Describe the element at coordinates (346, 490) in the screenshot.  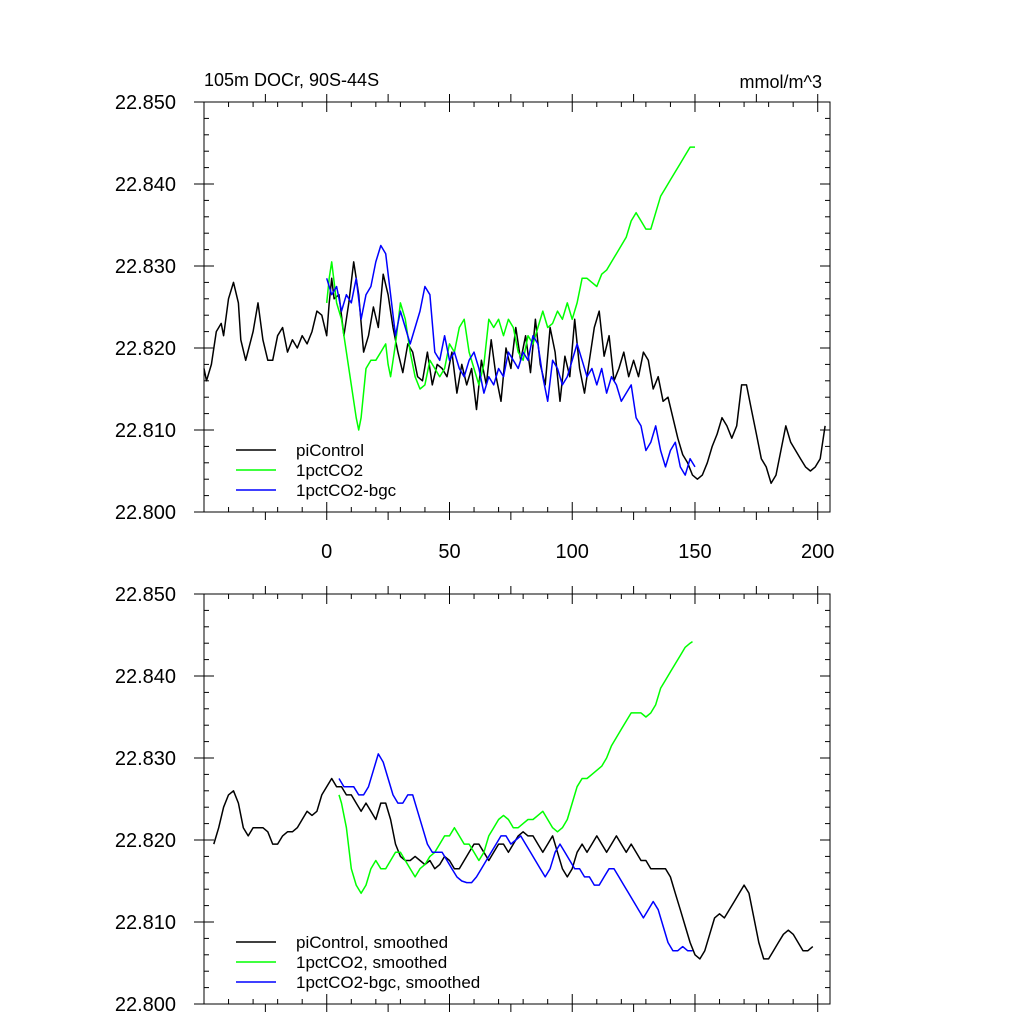
I see `legend-label: 1pctCO2-bgc` at that location.